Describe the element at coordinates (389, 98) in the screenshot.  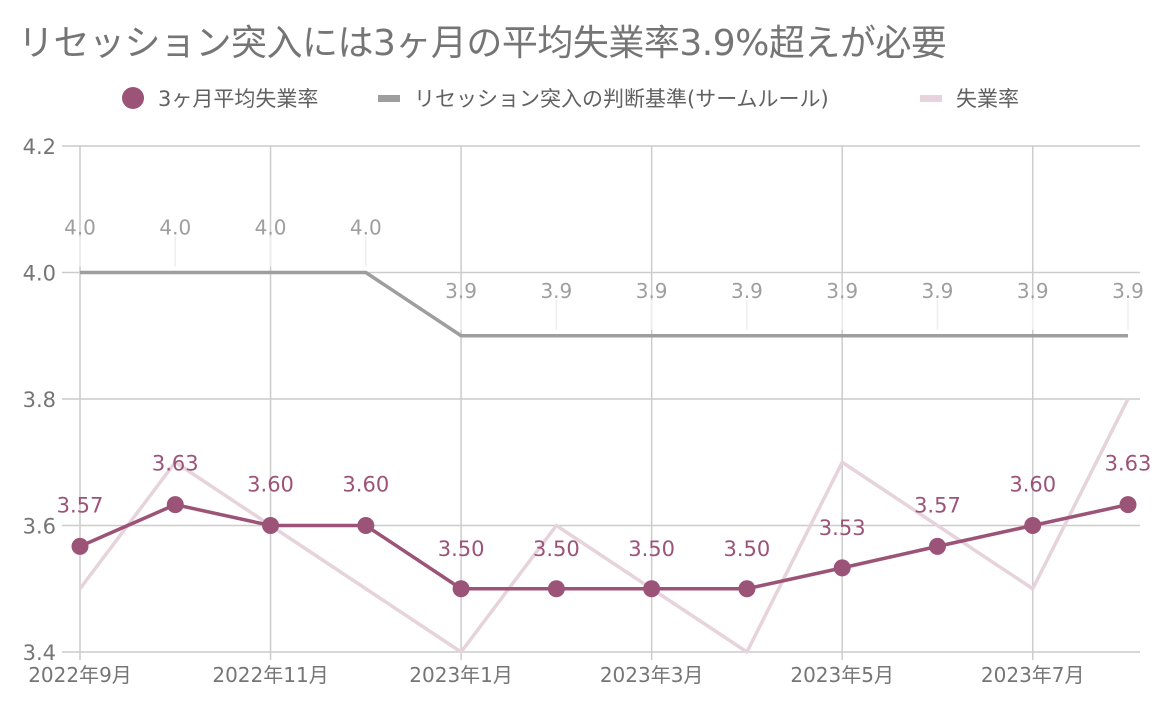
I see `legend-swatch-sahm` at that location.